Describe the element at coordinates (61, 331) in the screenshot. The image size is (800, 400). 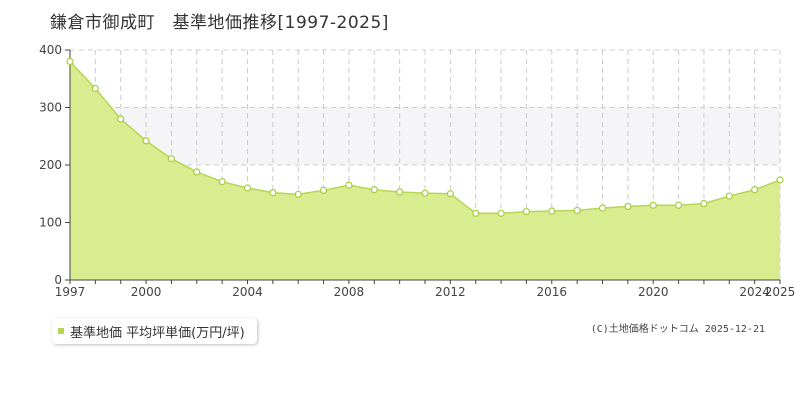
I see `legend-marker` at that location.